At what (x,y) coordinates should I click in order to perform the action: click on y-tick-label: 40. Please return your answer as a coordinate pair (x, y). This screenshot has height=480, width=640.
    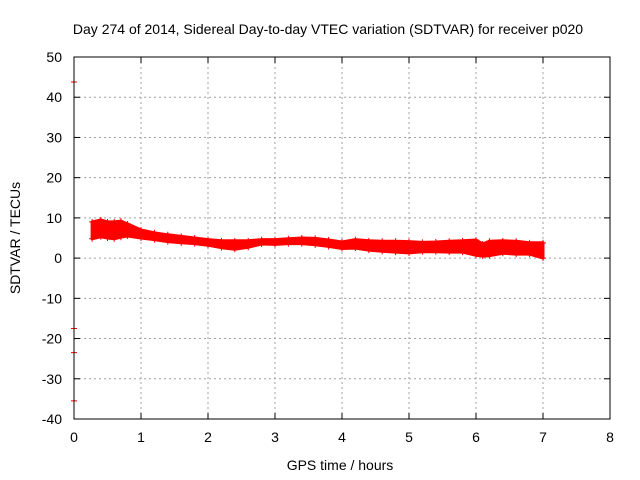
    Looking at the image, I should click on (54, 97).